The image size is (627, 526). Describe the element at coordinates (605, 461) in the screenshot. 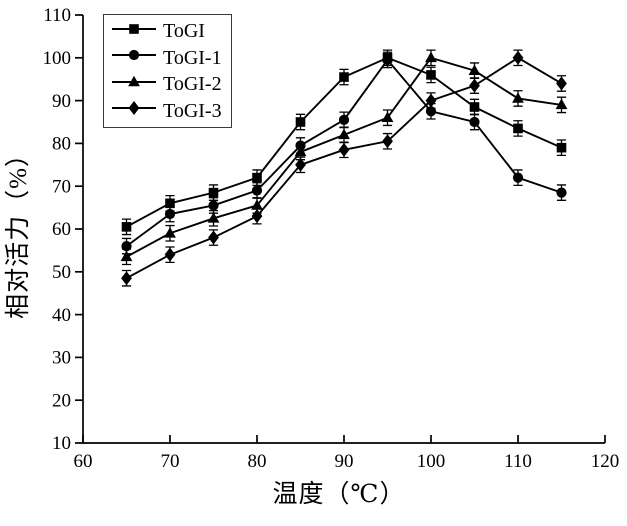

I see `x-tick-label: 120` at that location.